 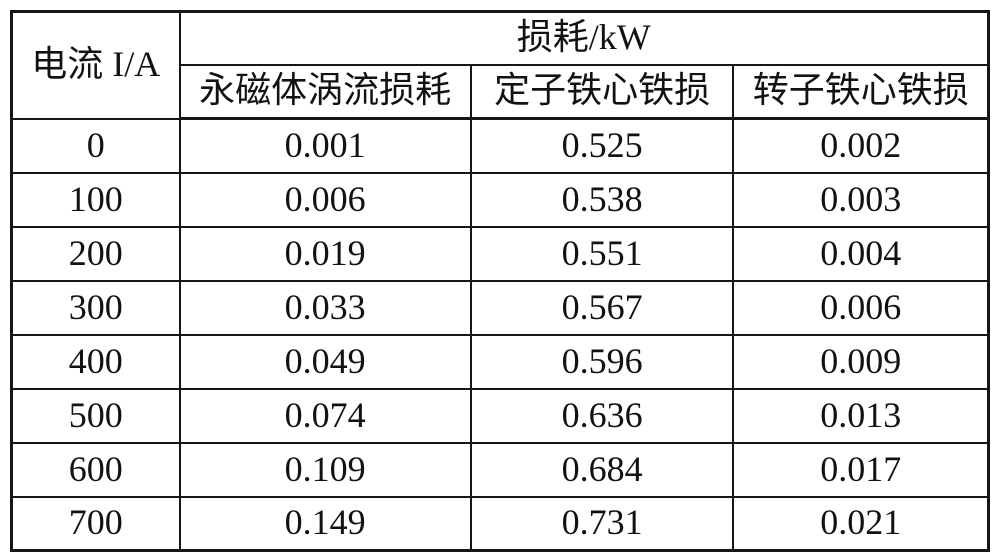 I want to click on value-cell: 0.525, so click(x=602, y=145).